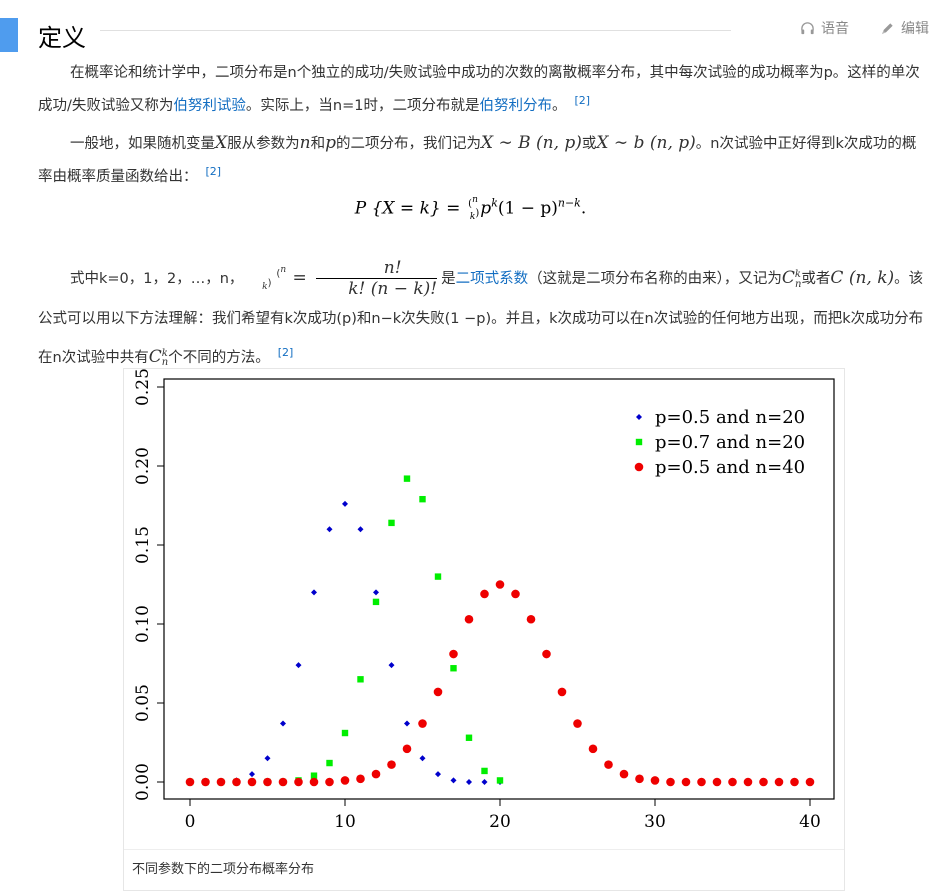  What do you see at coordinates (835, 29) in the screenshot?
I see `voice-label: 语音` at bounding box center [835, 29].